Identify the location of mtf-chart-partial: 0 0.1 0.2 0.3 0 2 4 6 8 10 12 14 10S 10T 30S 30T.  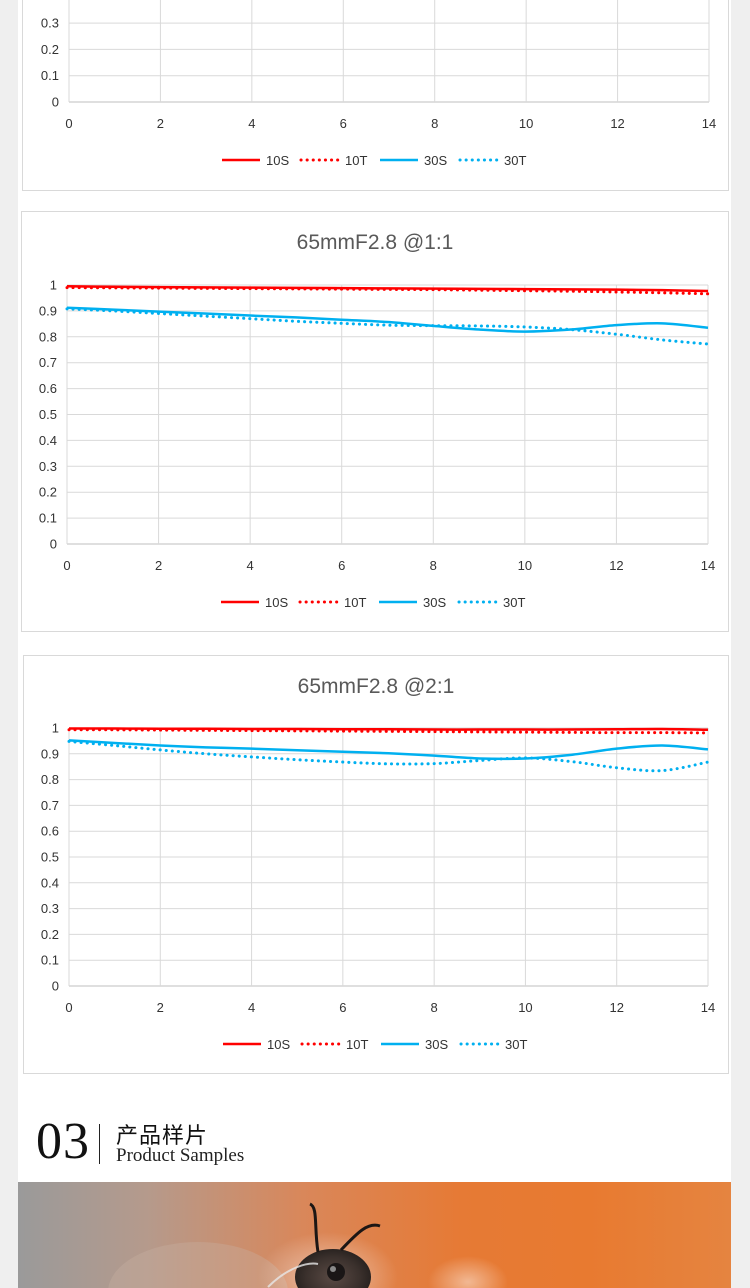
(375, 95).